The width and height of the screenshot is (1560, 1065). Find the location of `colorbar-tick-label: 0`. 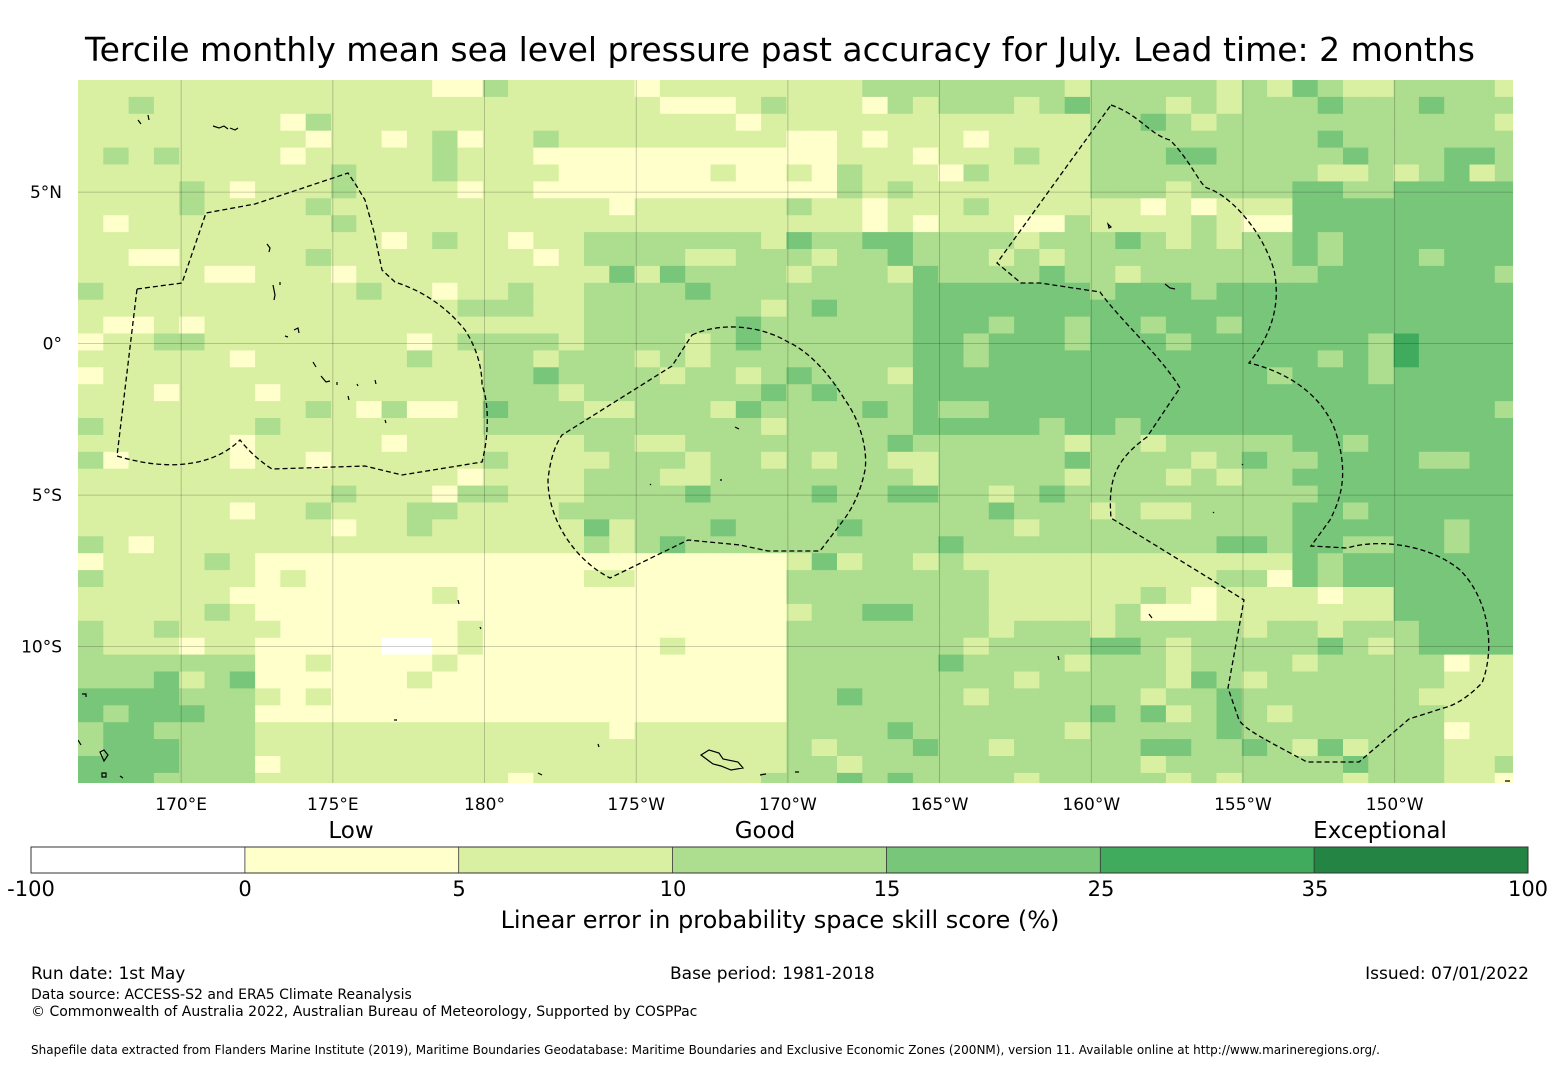

colorbar-tick-label: 0 is located at coordinates (245, 889).